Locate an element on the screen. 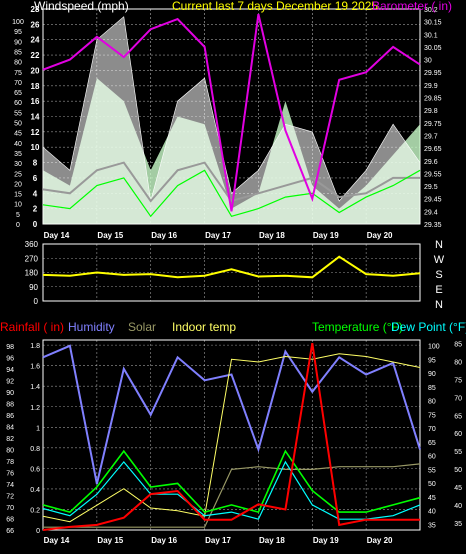 The image size is (466, 554). wind-left-tick: 15 is located at coordinates (18, 195).